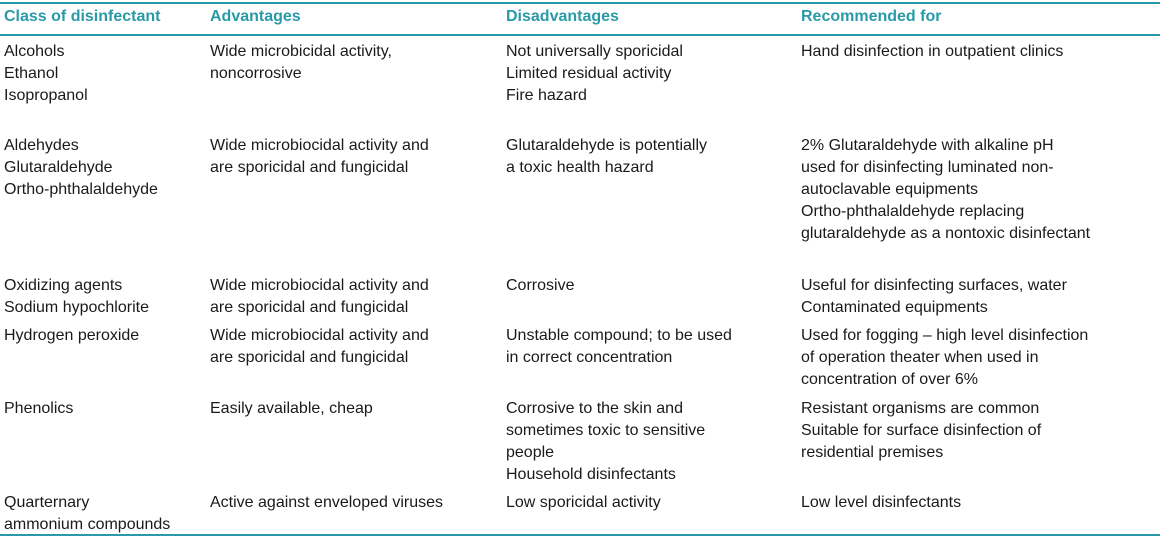 The width and height of the screenshot is (1160, 537). What do you see at coordinates (87, 513) in the screenshot?
I see `cell-class: Quarternary ammonium compounds` at bounding box center [87, 513].